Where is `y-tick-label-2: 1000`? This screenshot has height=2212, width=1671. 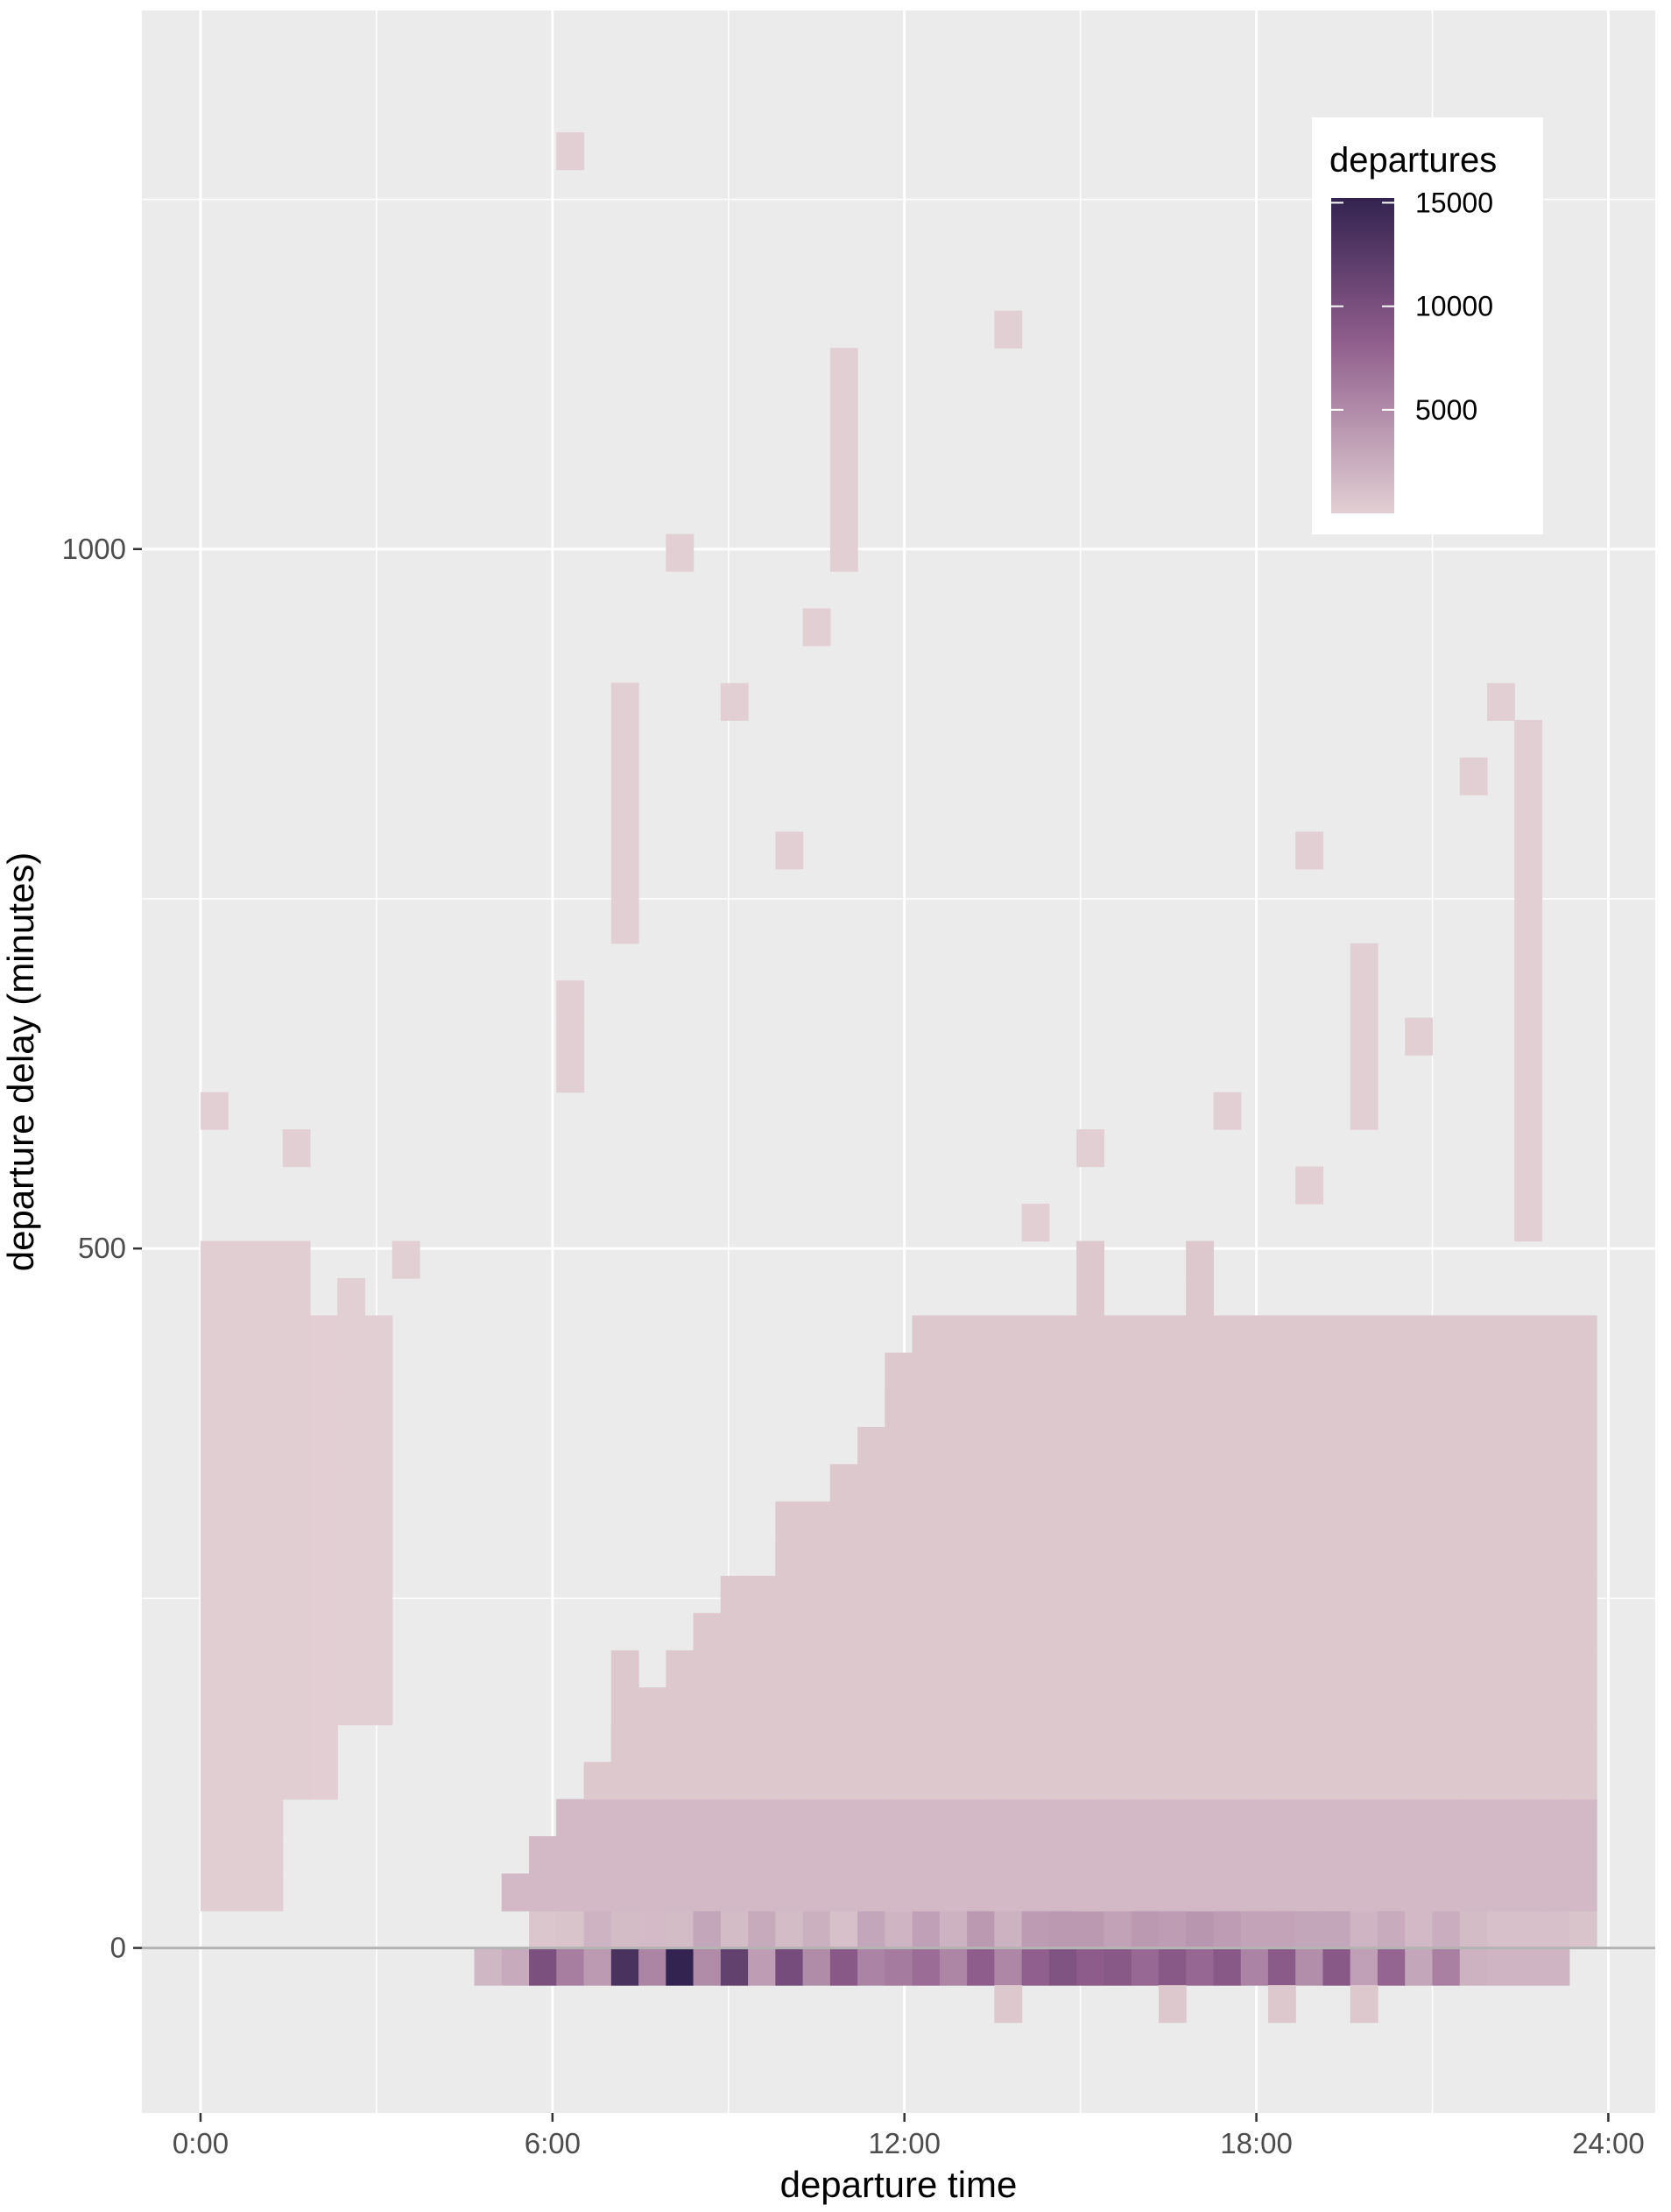
y-tick-label-2: 1000 is located at coordinates (94, 549).